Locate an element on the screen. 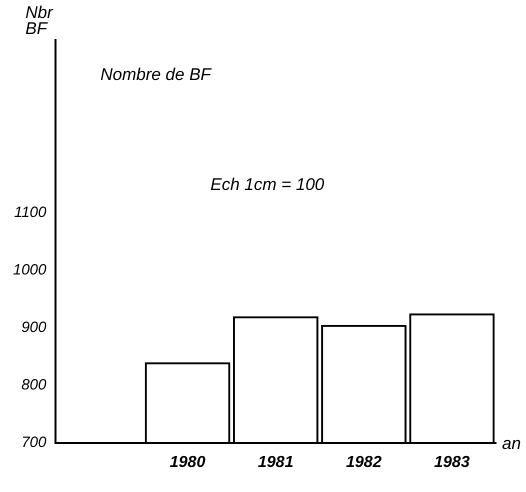 This screenshot has height=492, width=526. x-axis-title: an is located at coordinates (511, 443).